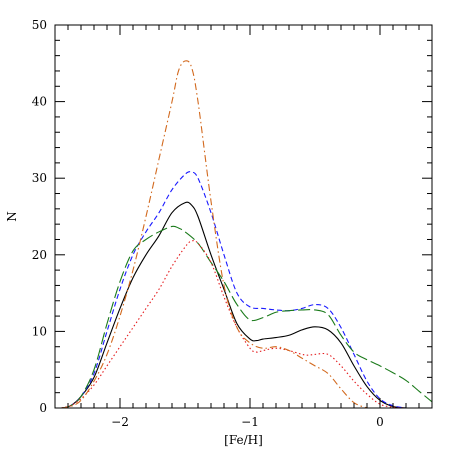 Image resolution: width=457 pixels, height=457 pixels. What do you see at coordinates (380, 422) in the screenshot?
I see `x-tick-label: 0` at bounding box center [380, 422].